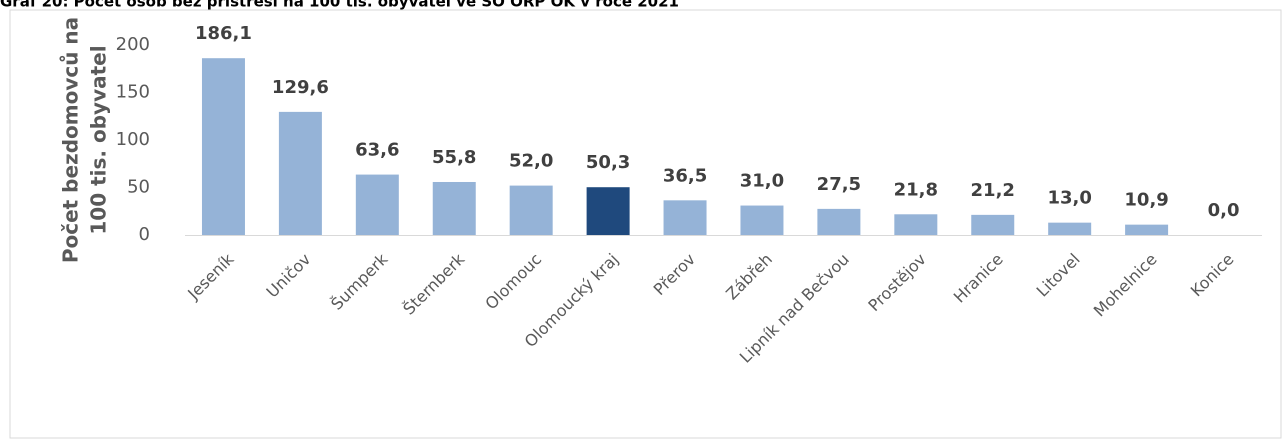 The image size is (1282, 439). What do you see at coordinates (71, 140) in the screenshot?
I see `y-axis-label: Počet bezdomovců na` at bounding box center [71, 140].